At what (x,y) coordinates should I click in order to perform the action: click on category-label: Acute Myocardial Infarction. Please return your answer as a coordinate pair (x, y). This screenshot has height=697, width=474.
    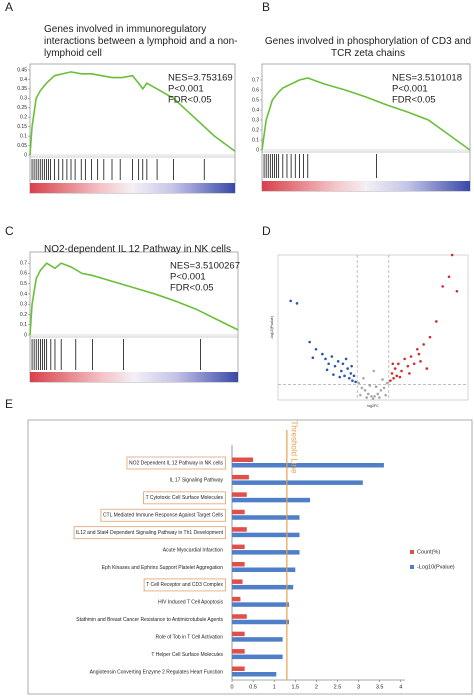
    Looking at the image, I should click on (193, 550).